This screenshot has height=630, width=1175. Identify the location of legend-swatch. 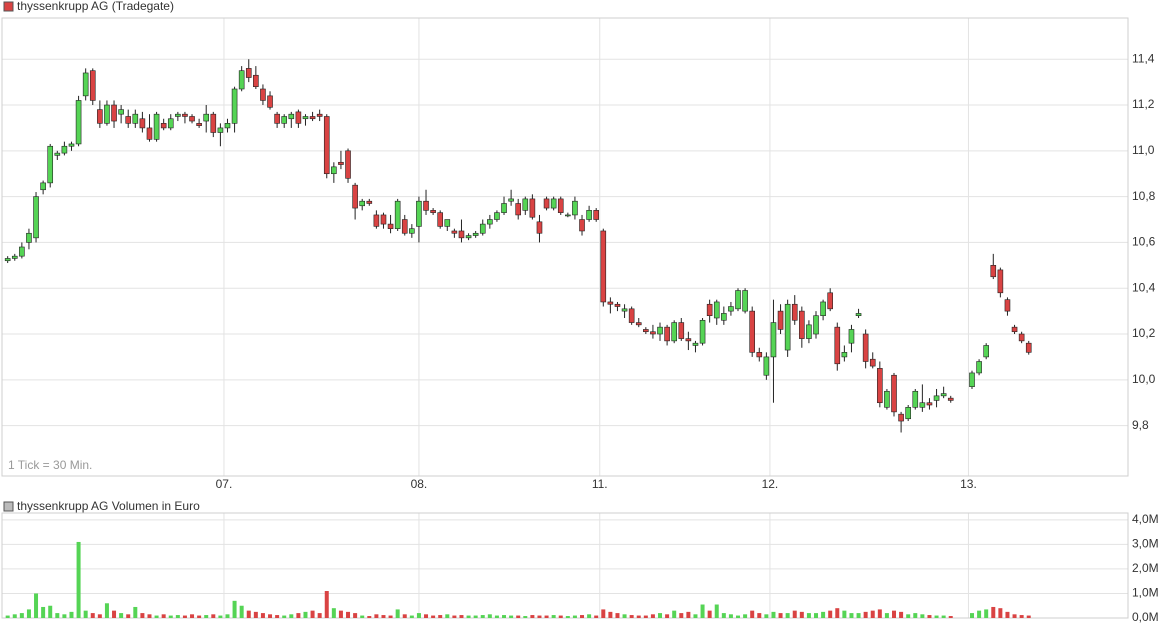
(8, 6).